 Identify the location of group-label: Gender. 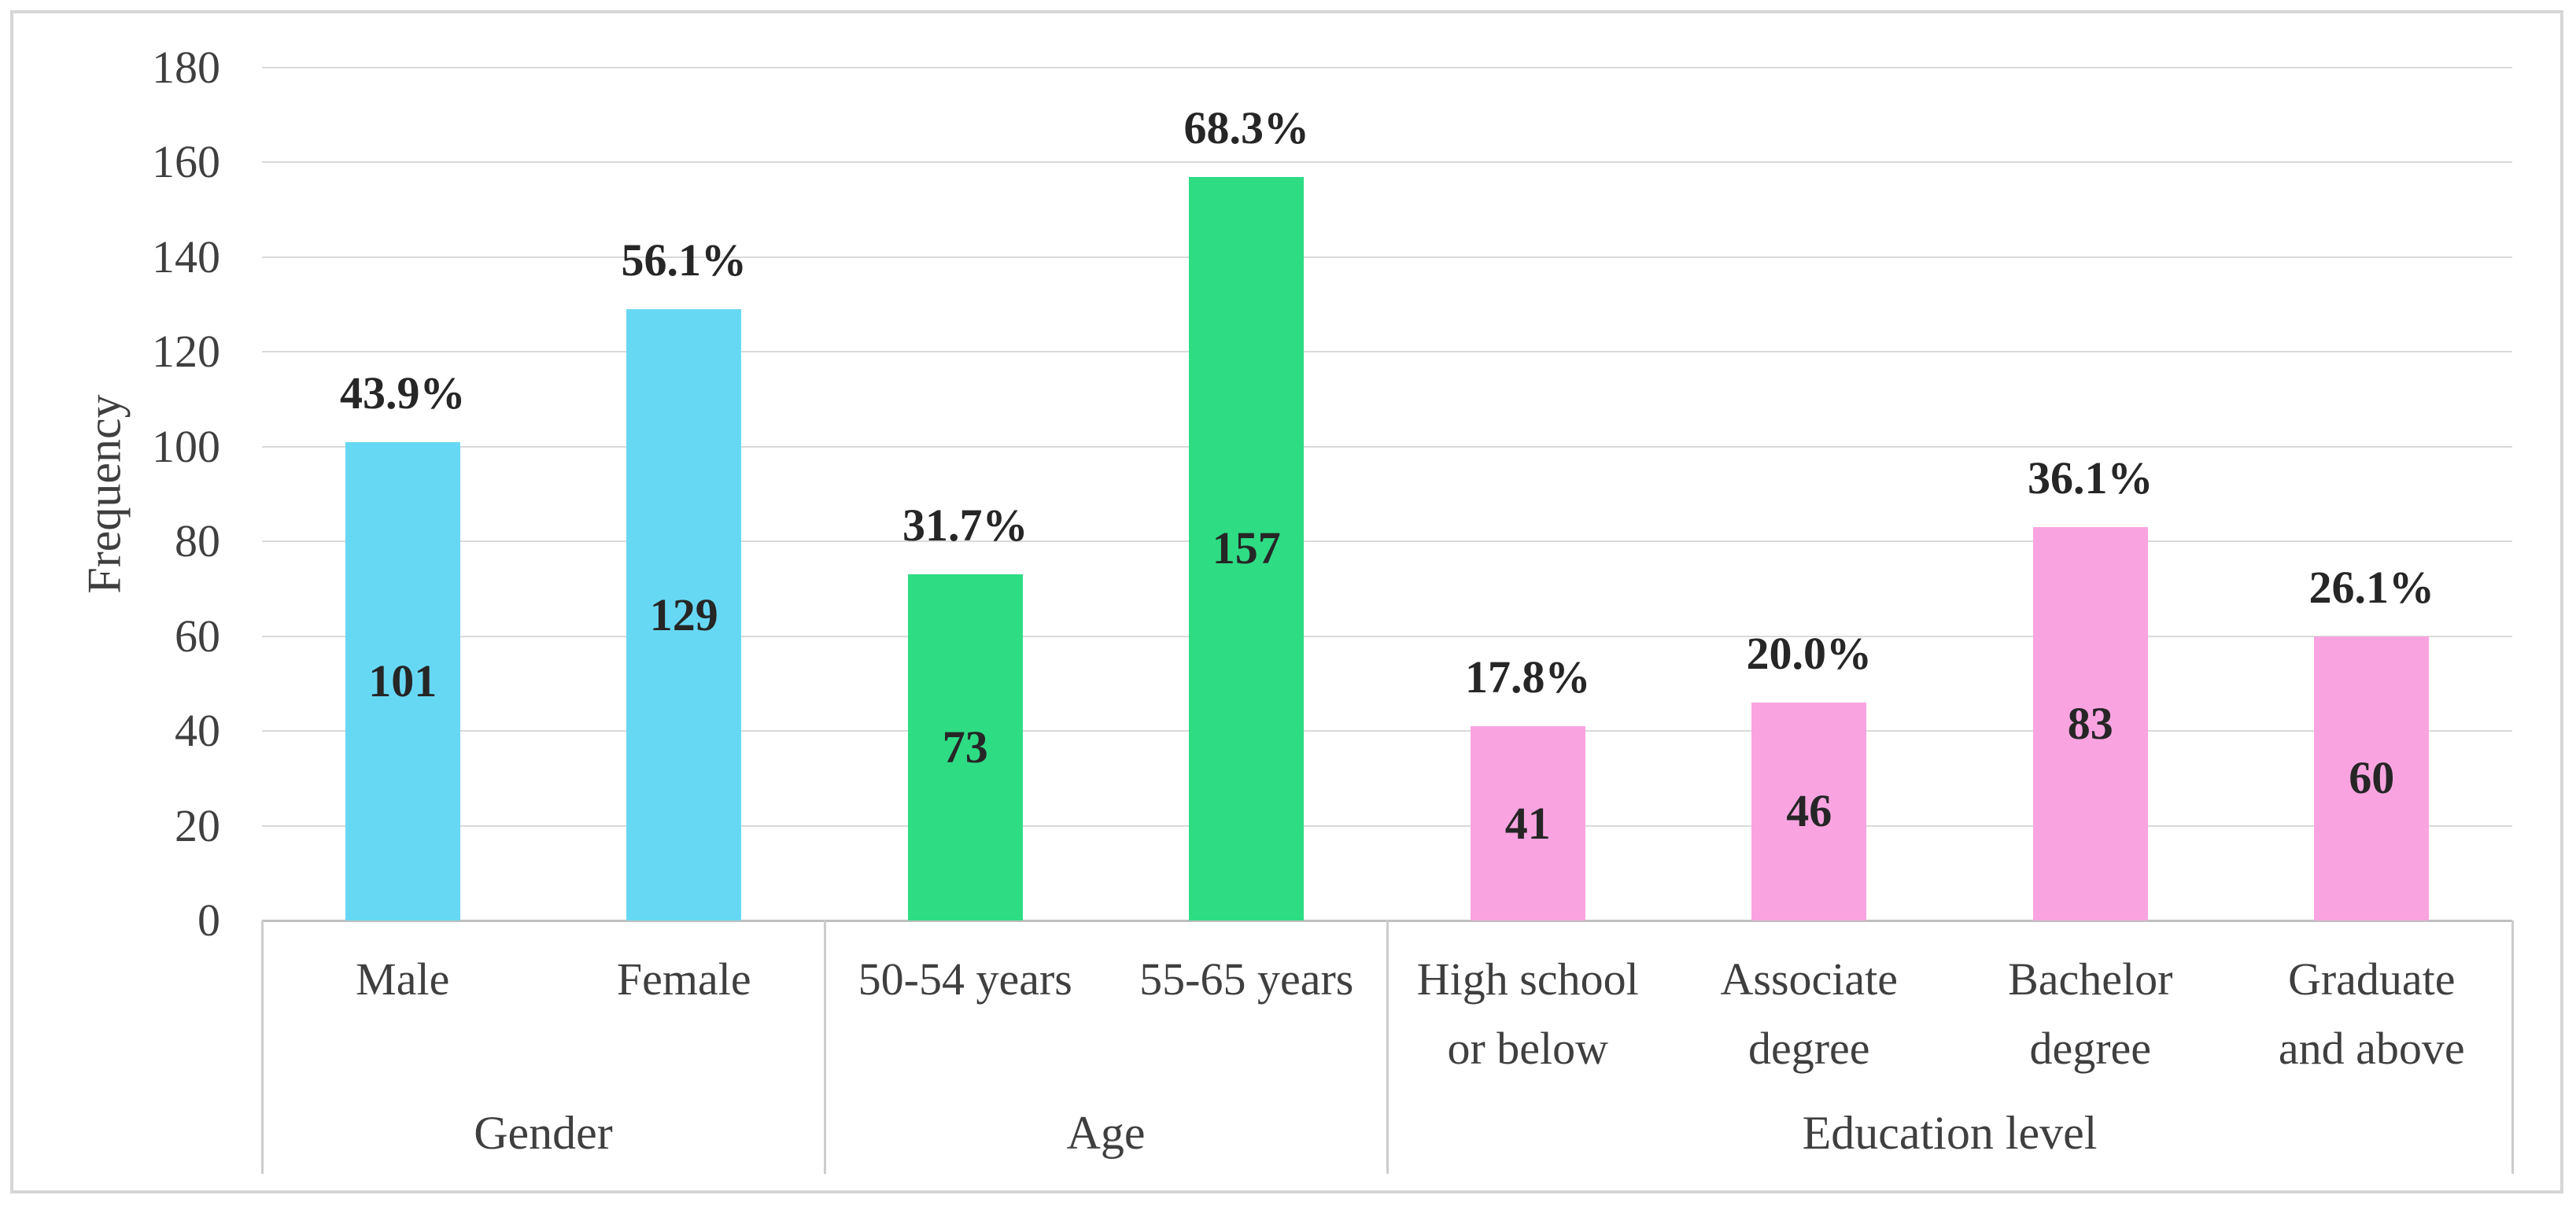
(543, 1133).